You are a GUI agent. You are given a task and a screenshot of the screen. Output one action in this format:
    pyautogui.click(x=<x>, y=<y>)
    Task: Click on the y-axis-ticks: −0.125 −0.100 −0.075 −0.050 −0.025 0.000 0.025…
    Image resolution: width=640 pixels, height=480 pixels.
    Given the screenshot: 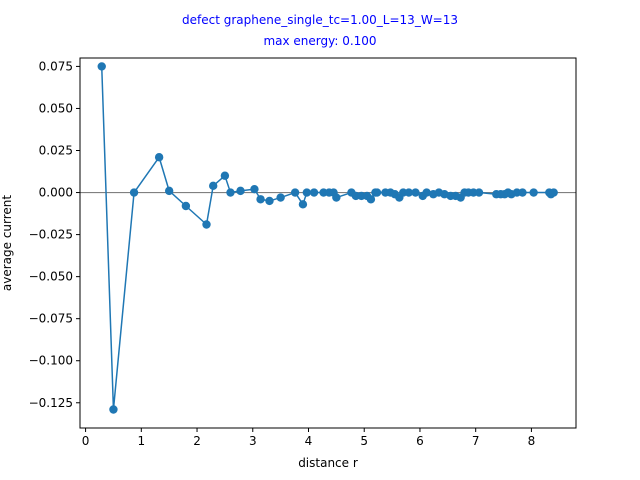 What is the action you would take?
    pyautogui.click(x=54, y=234)
    